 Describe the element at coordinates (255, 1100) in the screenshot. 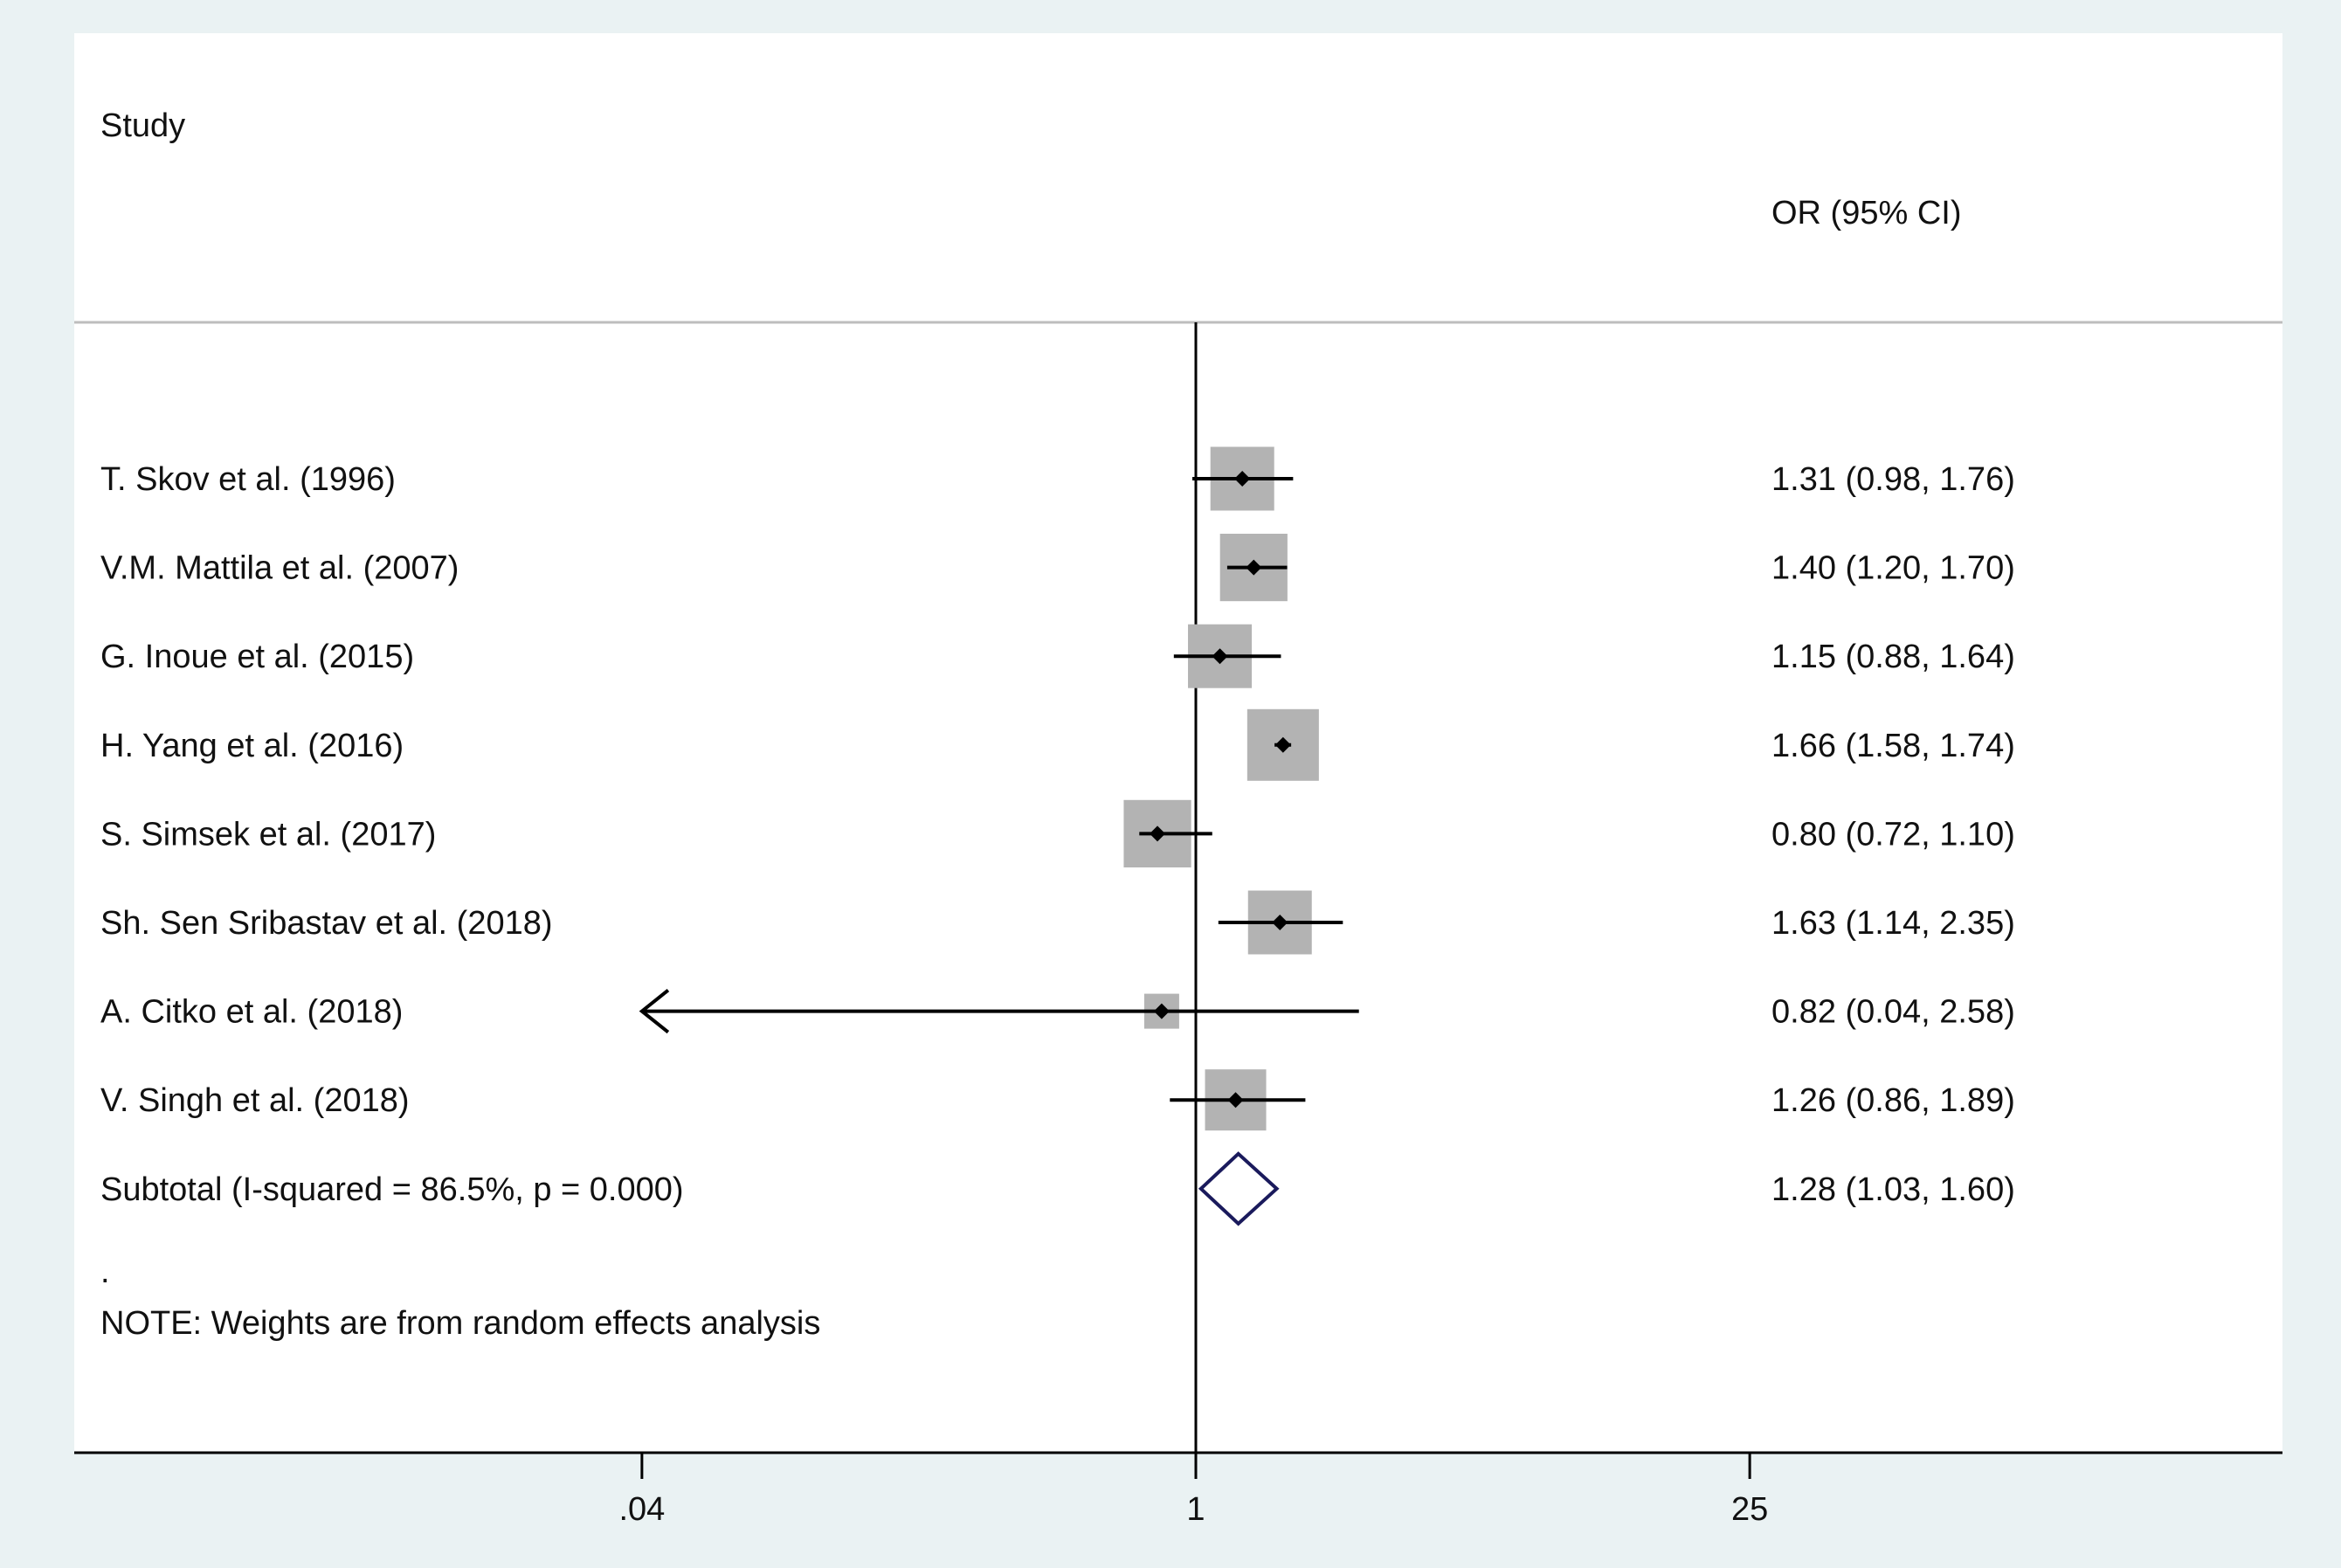

I see `study-label: V. Singh et al. (2018)` at that location.